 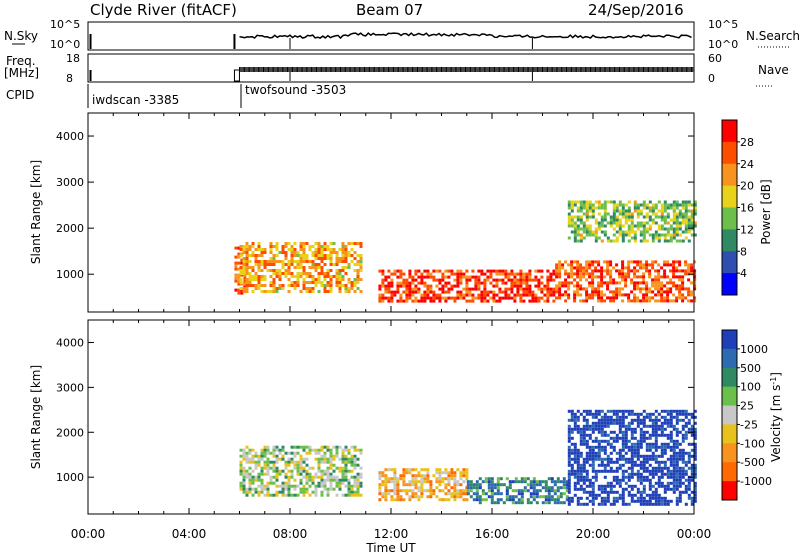 I want to click on velocity-colorbar-swatch, so click(x=729, y=472).